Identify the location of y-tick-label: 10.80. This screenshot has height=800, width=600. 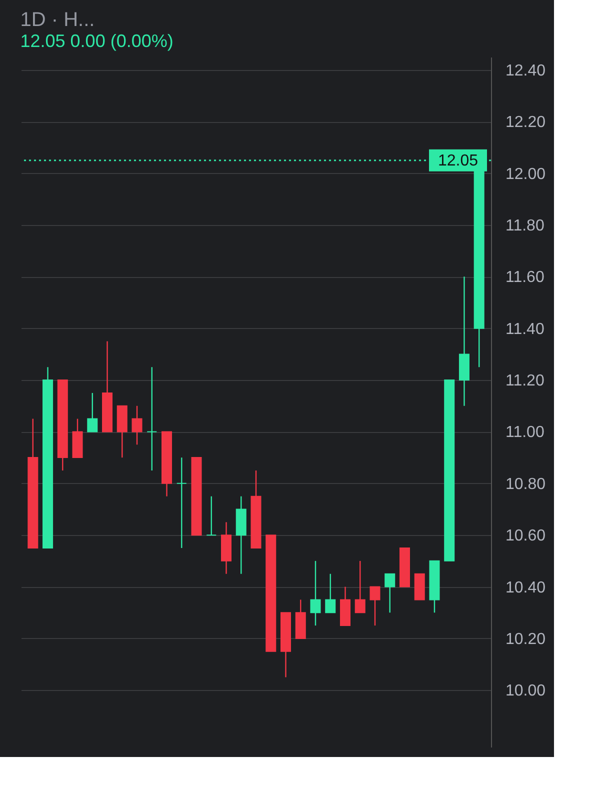
(526, 484).